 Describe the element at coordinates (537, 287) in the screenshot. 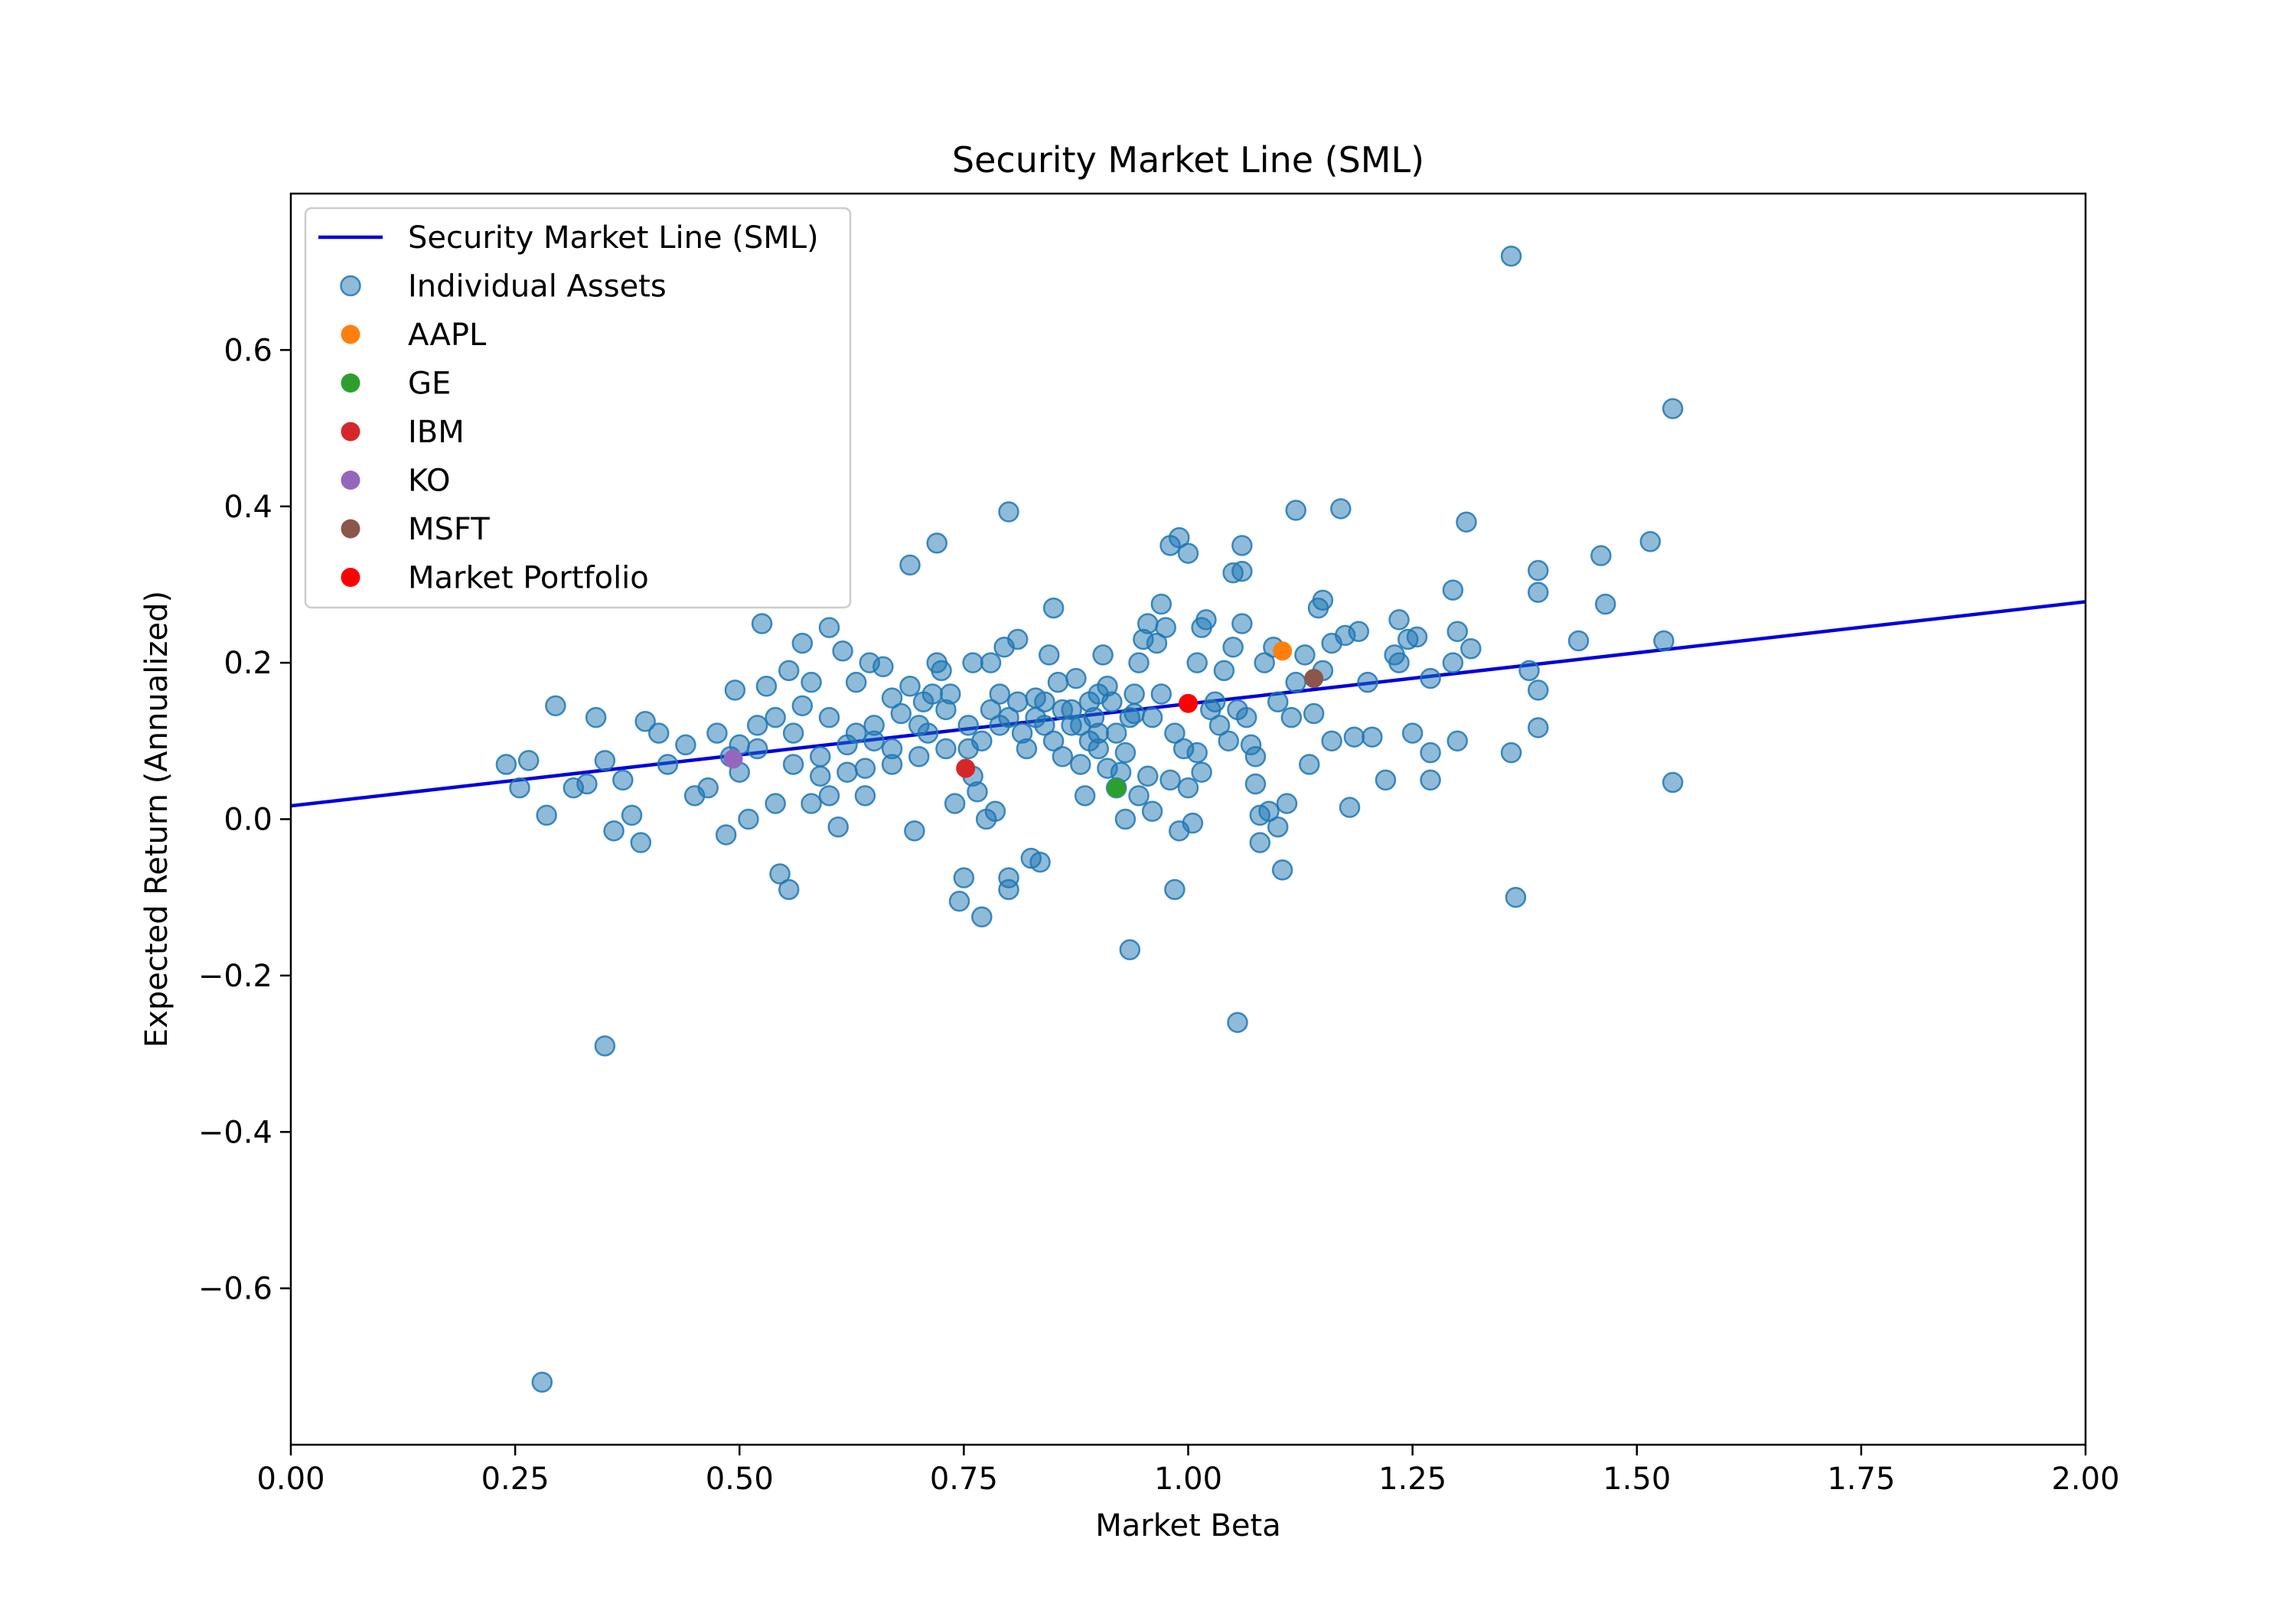

I see `legend-label: Individual Assets` at that location.